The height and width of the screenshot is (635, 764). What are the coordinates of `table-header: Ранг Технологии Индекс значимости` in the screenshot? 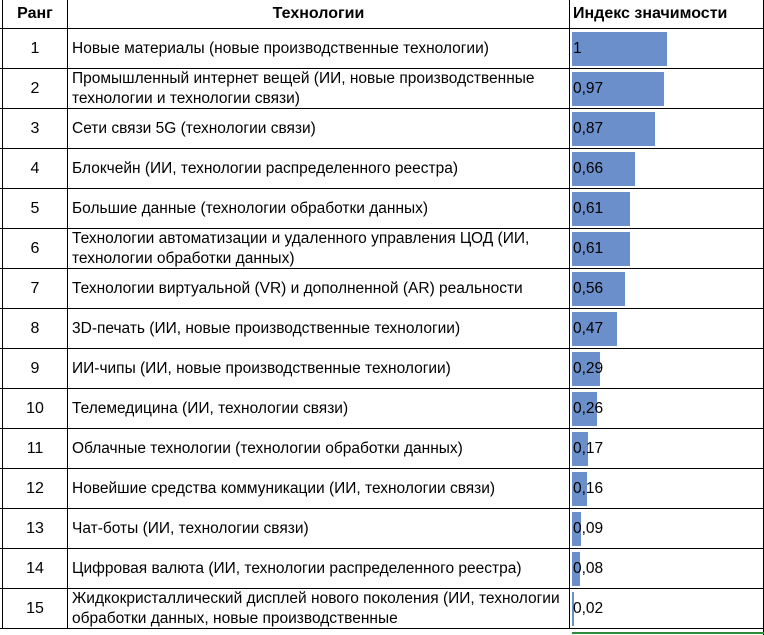 It's located at (382, 14).